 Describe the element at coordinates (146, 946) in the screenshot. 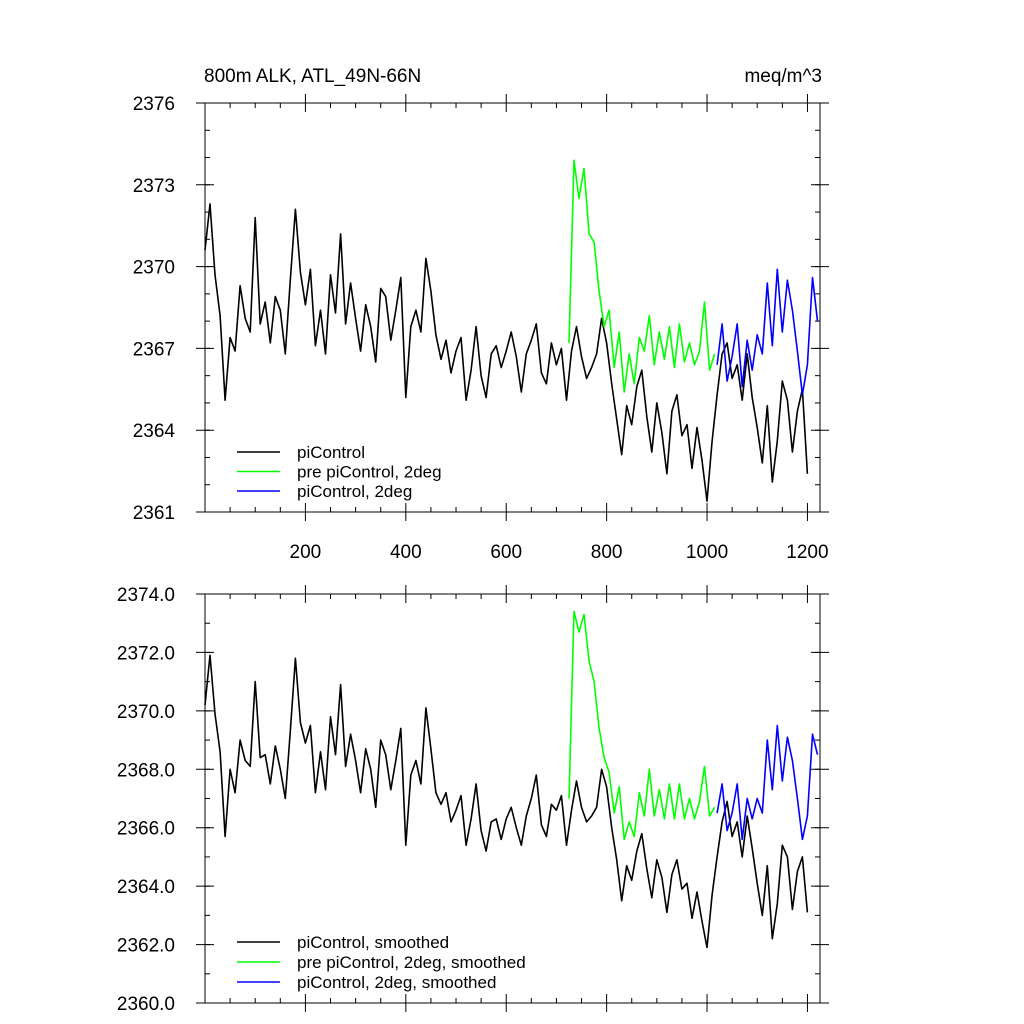

I see `y-tick-label: 2362.0` at that location.